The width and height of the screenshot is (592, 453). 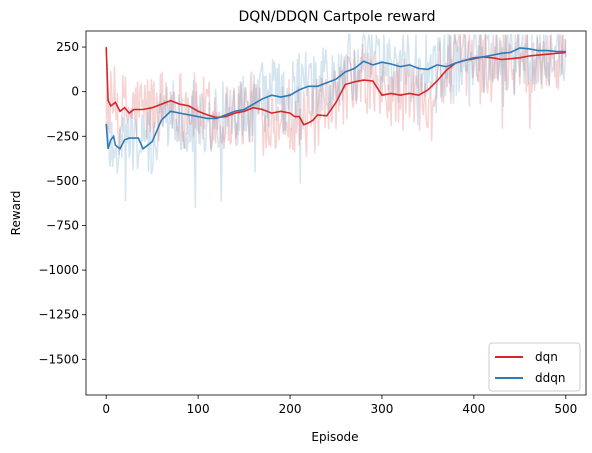 I want to click on y-tick-label: −500, so click(x=62, y=181).